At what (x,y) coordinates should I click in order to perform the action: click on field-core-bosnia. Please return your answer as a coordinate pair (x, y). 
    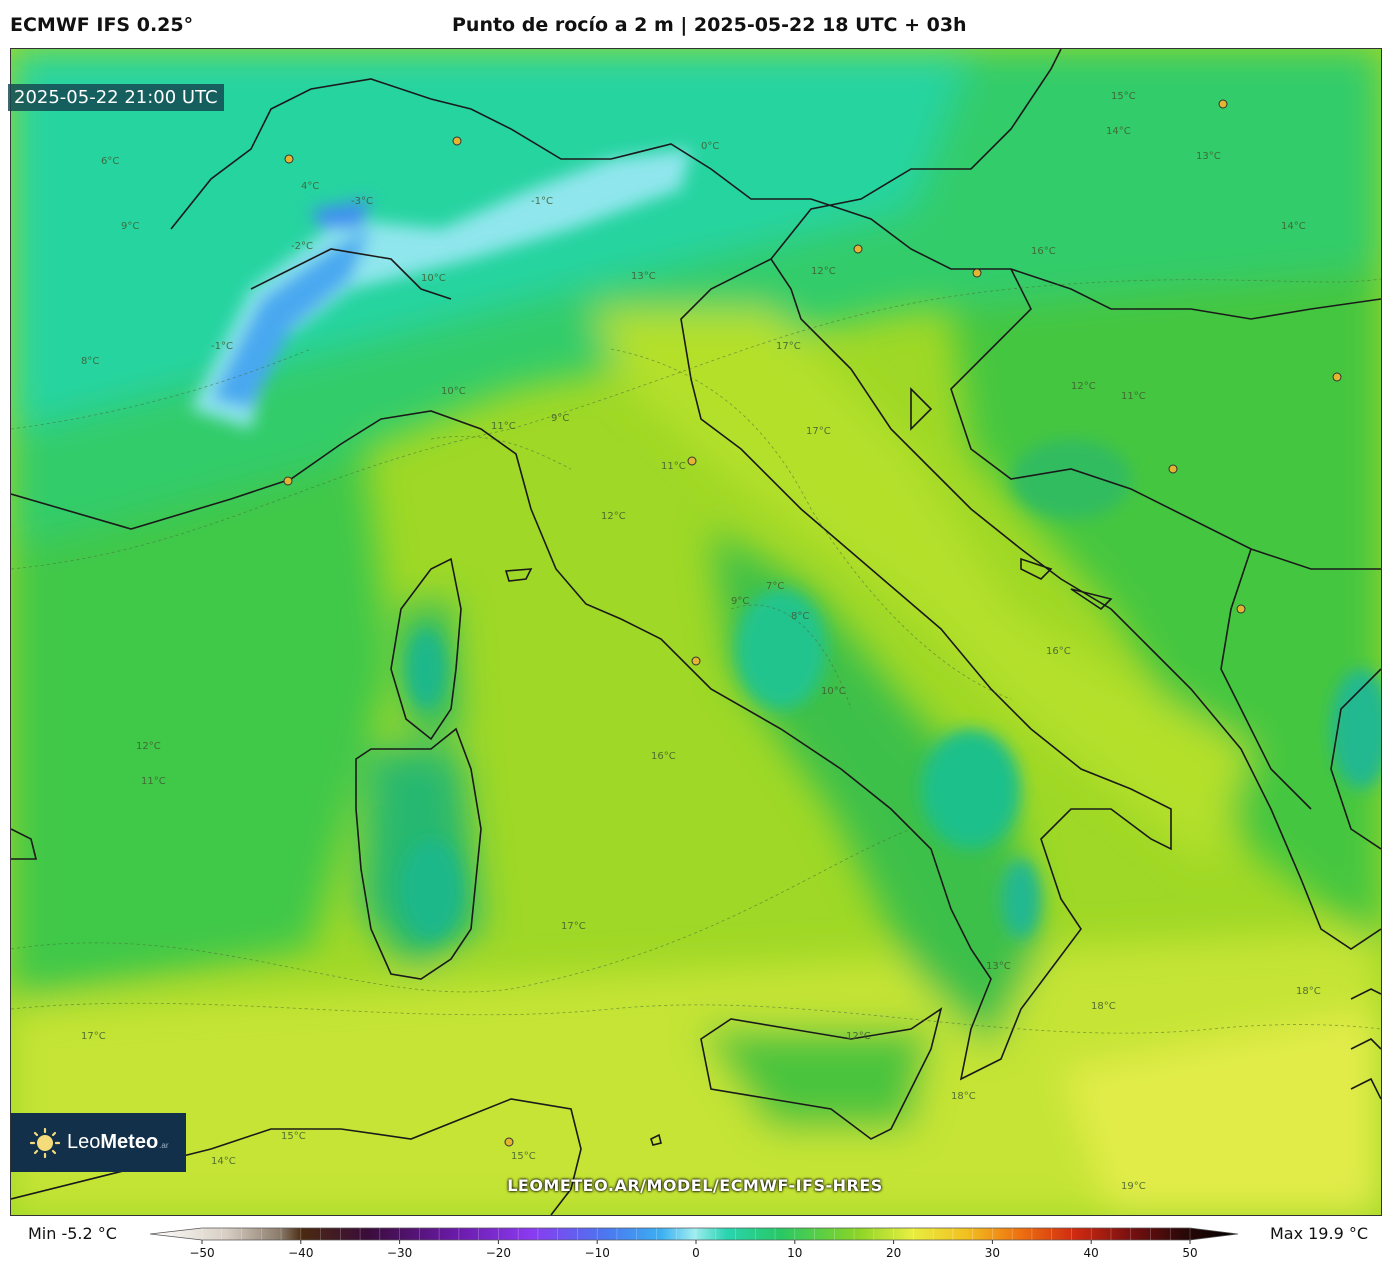
    Looking at the image, I should click on (1071, 479).